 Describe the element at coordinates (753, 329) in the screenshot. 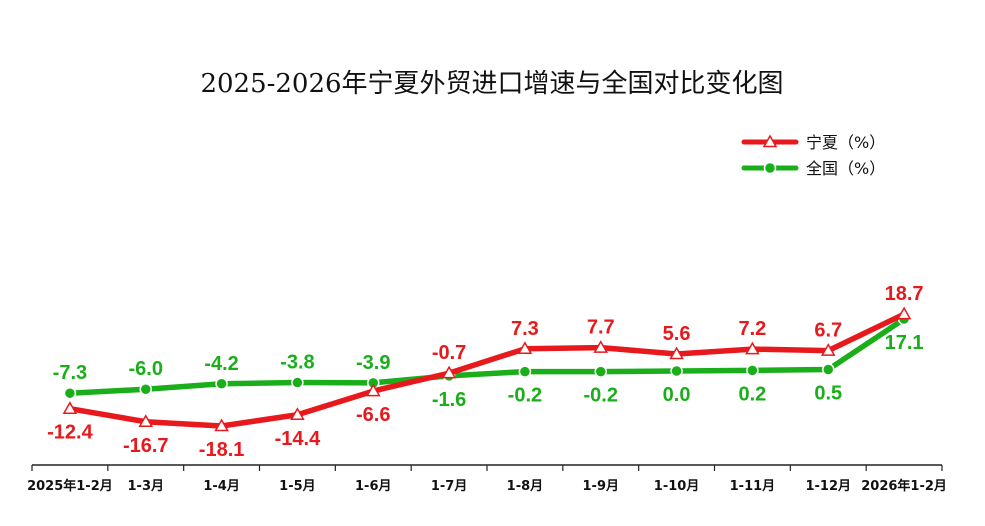

I see `data-label-ningxia: 7.2` at that location.